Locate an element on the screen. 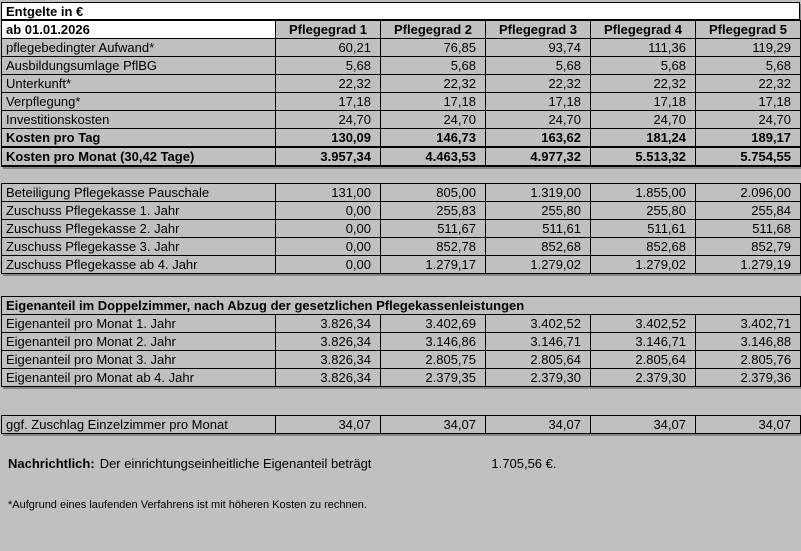  row-label: Eigenanteil pro Monat ab 4. Jahr is located at coordinates (138, 377).